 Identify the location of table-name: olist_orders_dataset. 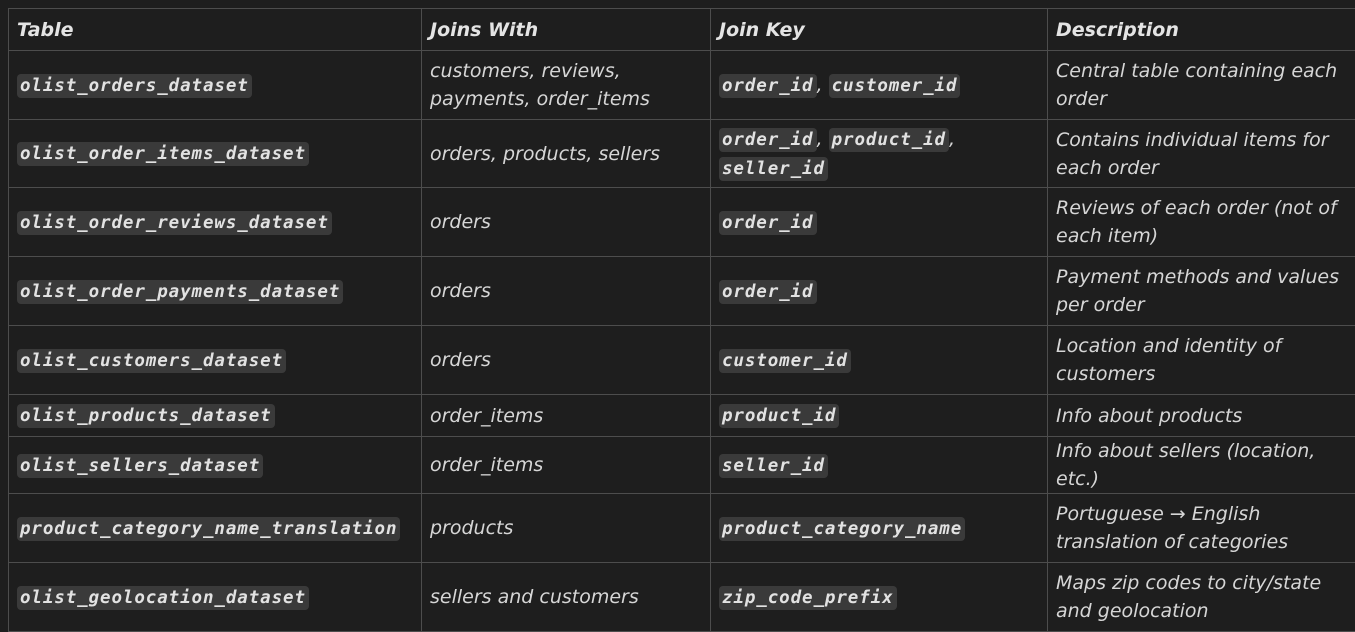
(134, 86).